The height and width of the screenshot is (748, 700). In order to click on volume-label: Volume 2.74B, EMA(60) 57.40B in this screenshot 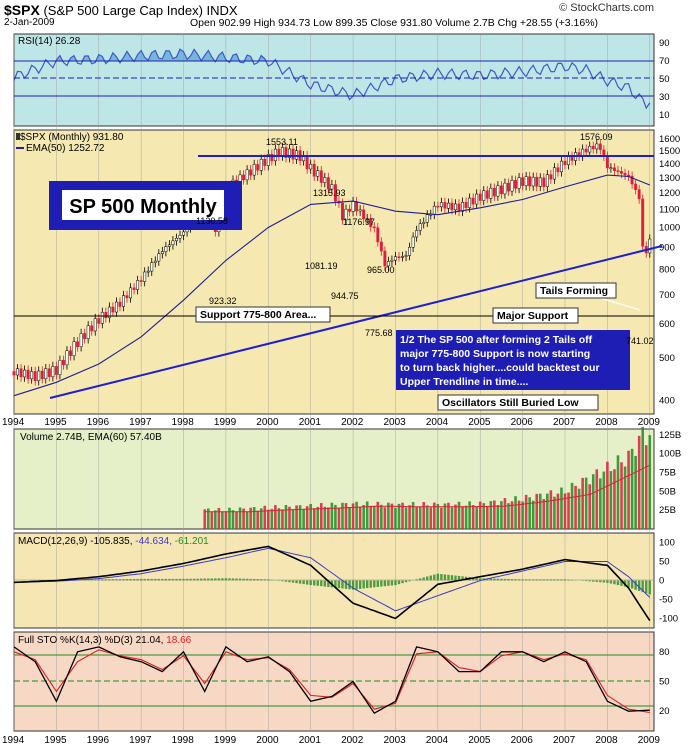, I will do `click(91, 437)`.